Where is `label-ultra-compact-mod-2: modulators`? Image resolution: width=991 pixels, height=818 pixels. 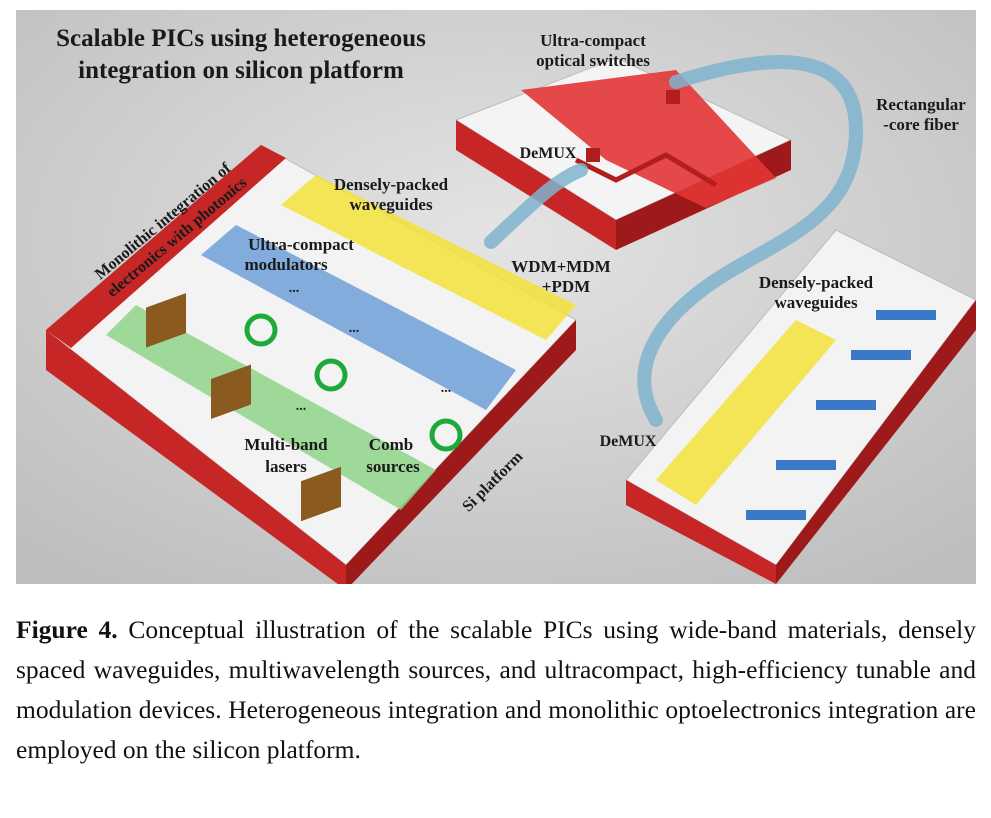 label-ultra-compact-mod-2: modulators is located at coordinates (286, 264).